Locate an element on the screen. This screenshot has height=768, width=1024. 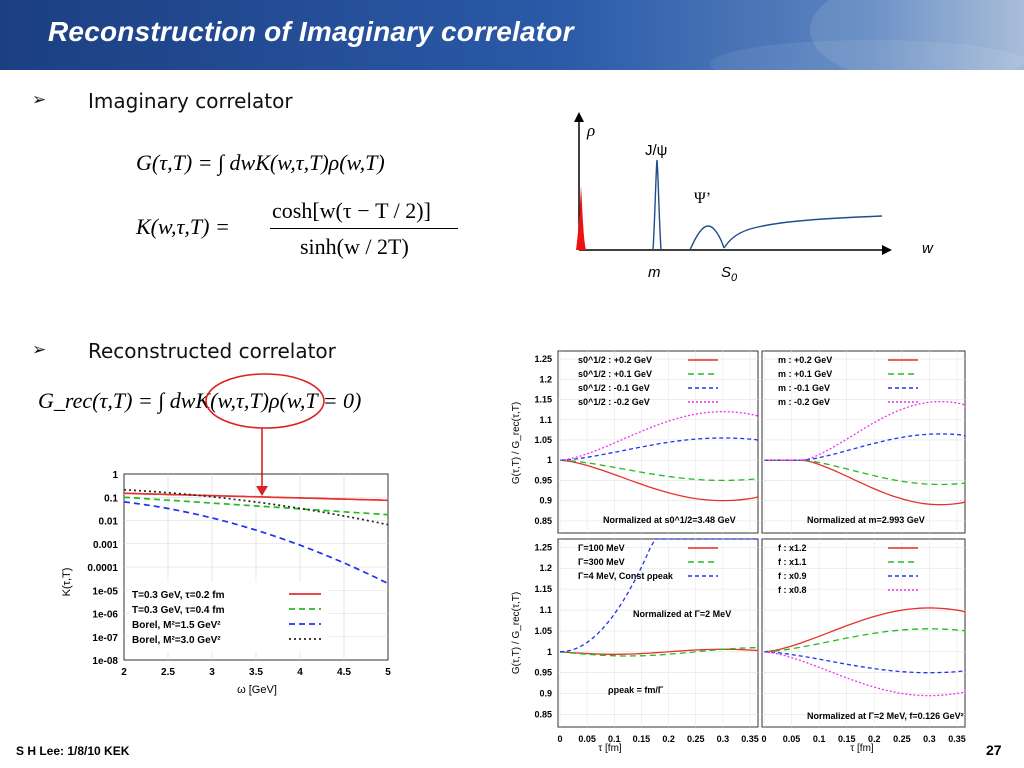
kernel-y-tick: 1 is located at coordinates (115, 475).